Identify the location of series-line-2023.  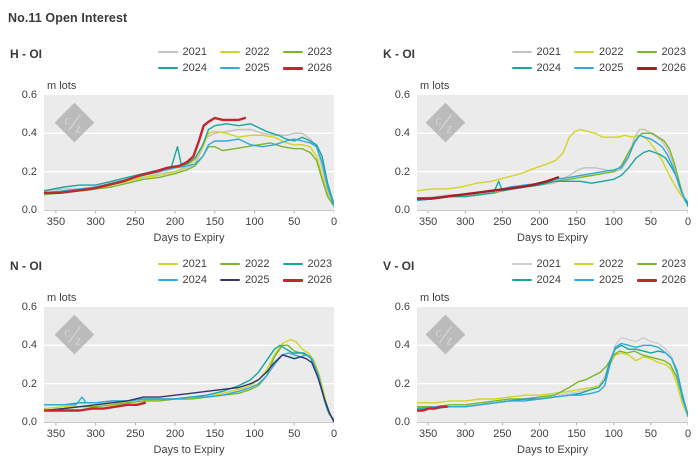
(189, 174).